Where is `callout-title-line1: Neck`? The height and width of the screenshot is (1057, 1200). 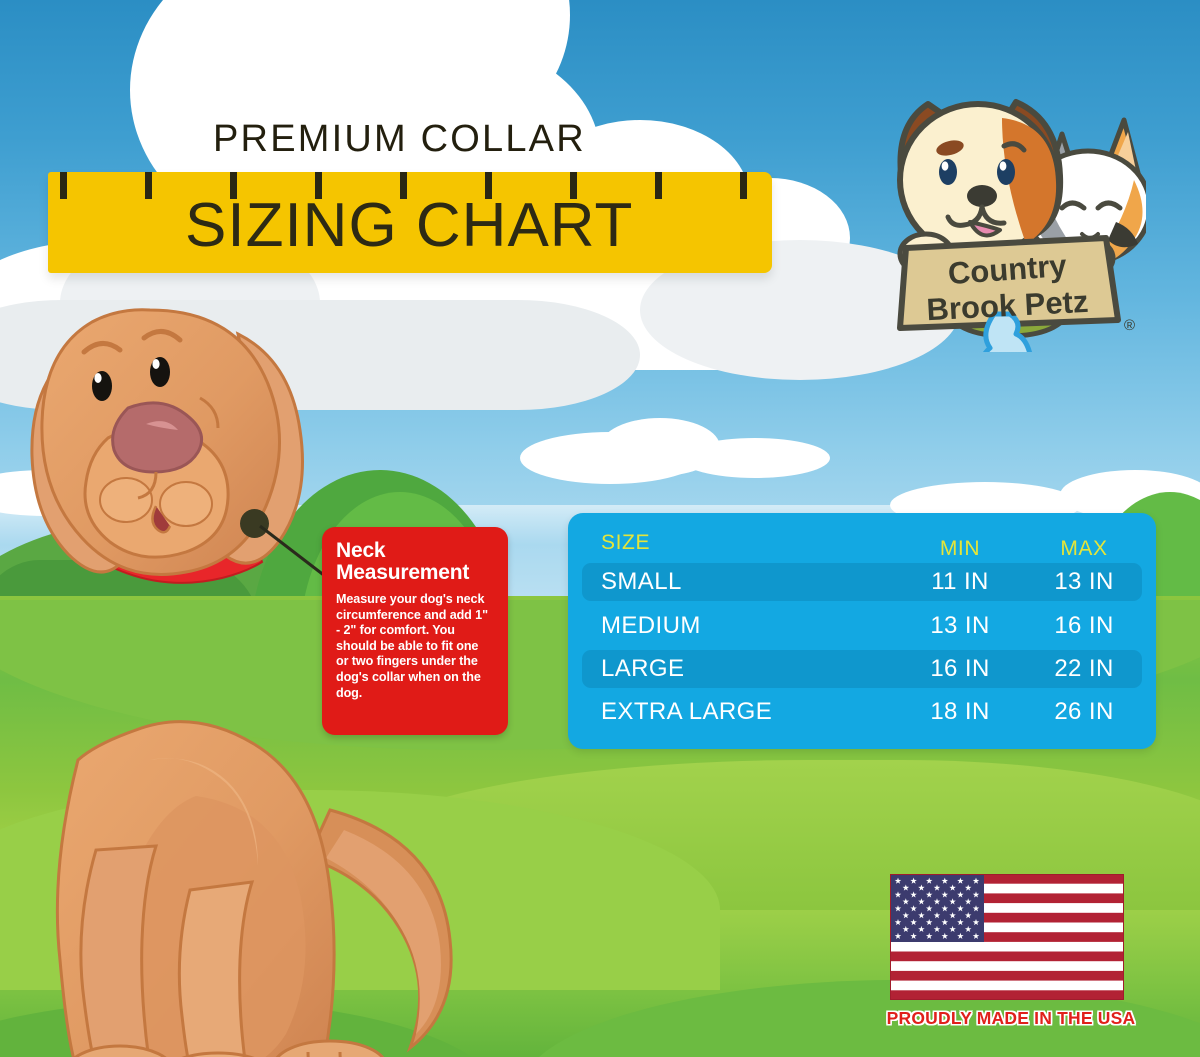
callout-title-line1: Neck is located at coordinates (361, 550).